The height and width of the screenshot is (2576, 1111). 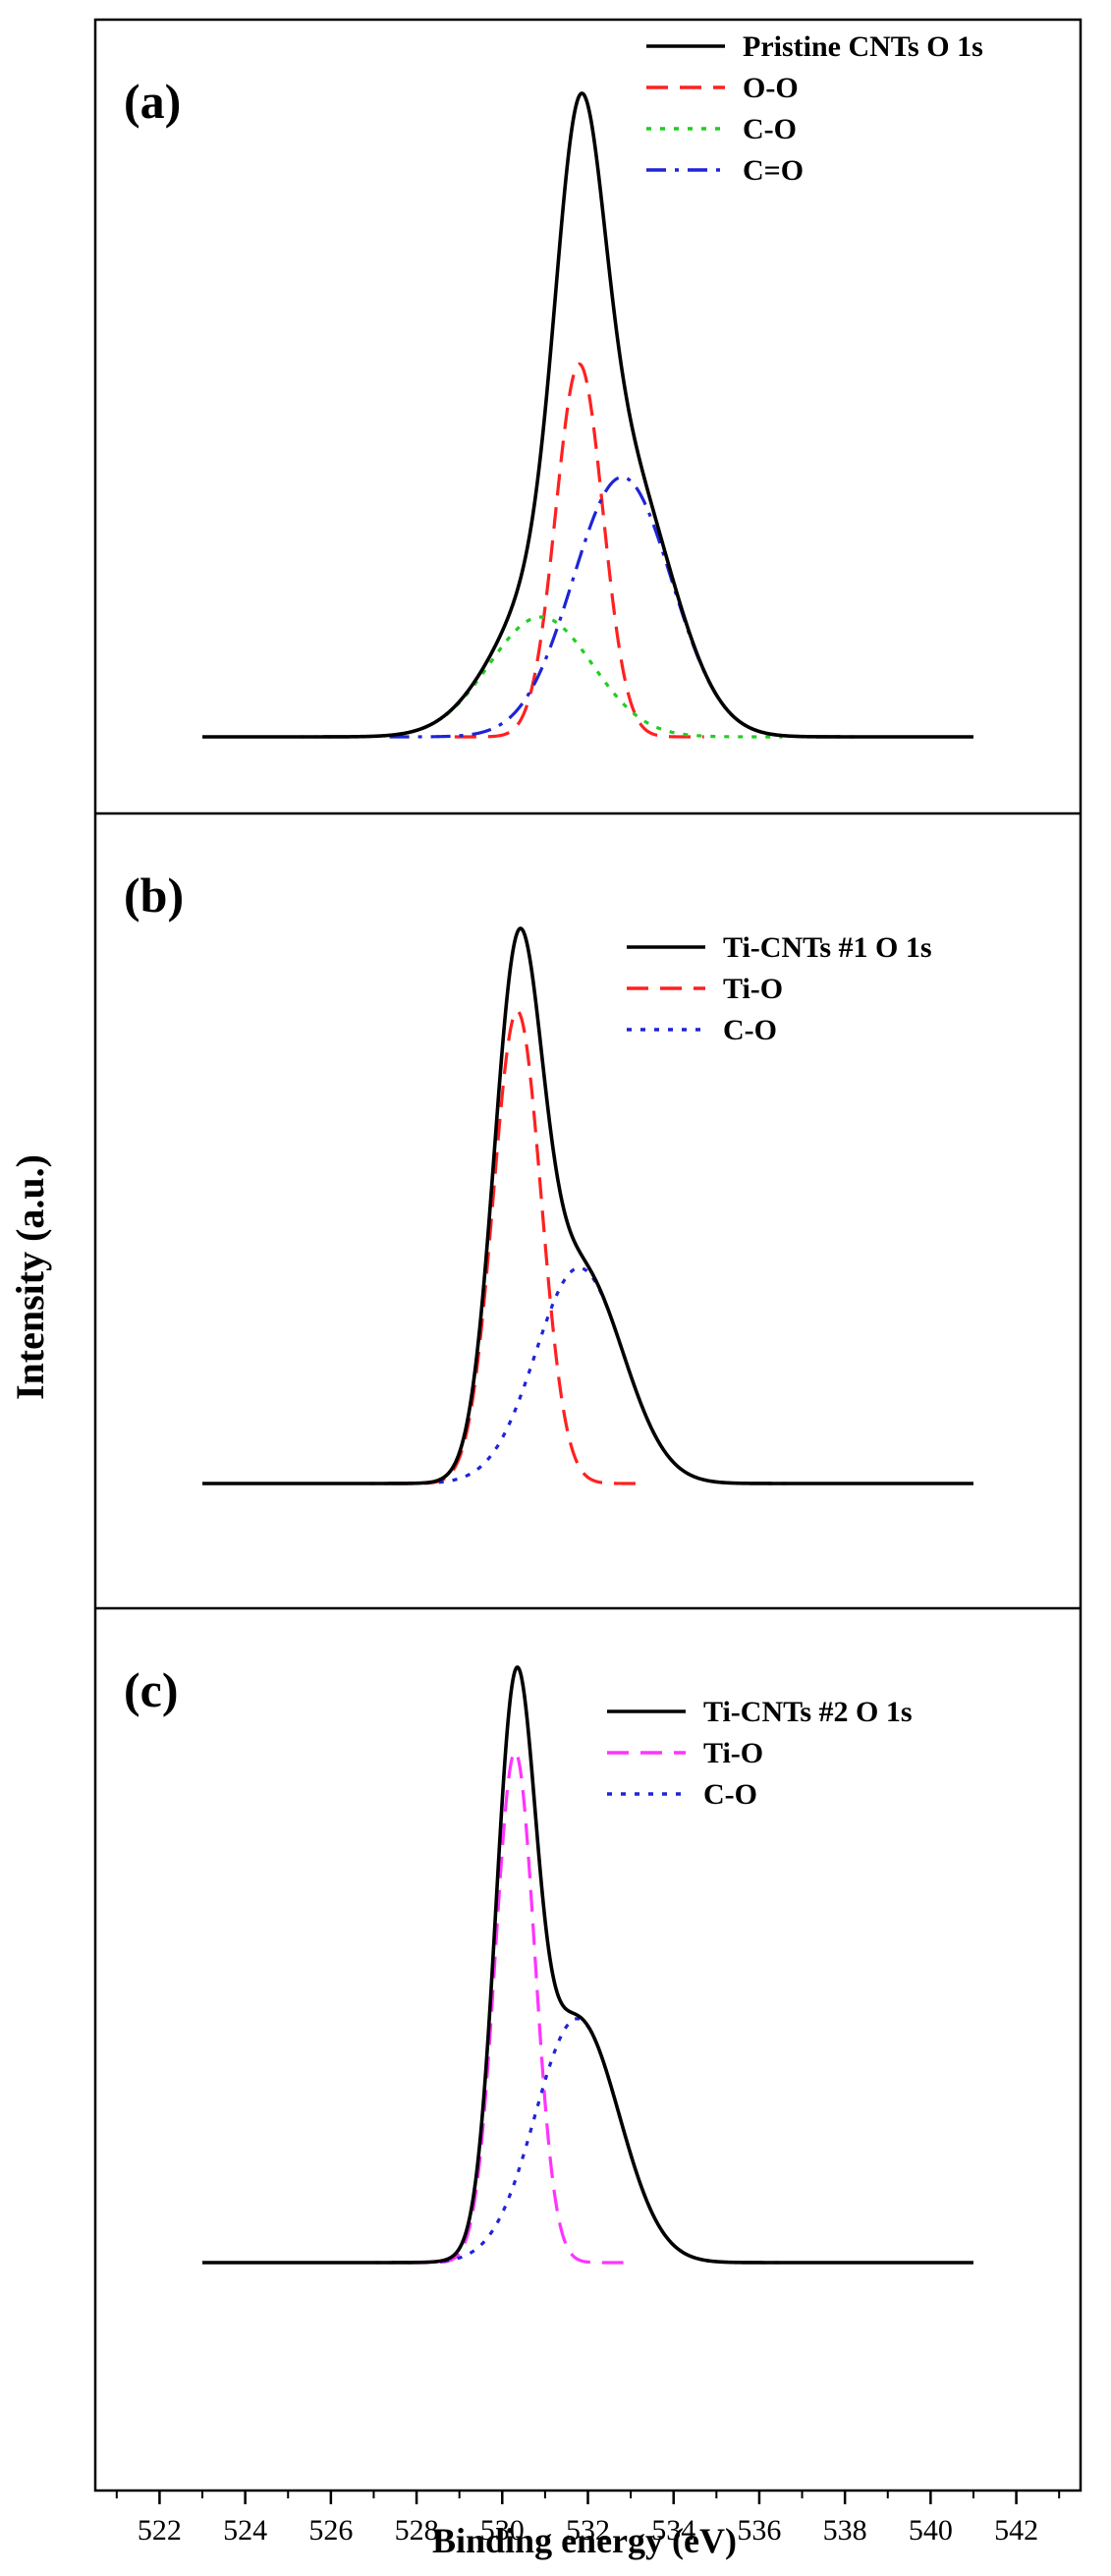 What do you see at coordinates (1016, 2530) in the screenshot?
I see `x-tick-label: 542` at bounding box center [1016, 2530].